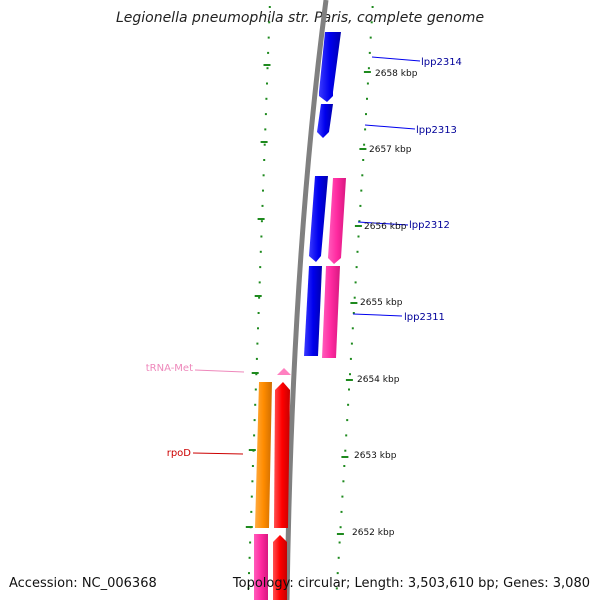 This screenshot has height=600, width=600. Describe the element at coordinates (325, 121) in the screenshot. I see `cds-block-lpp2313` at that location.